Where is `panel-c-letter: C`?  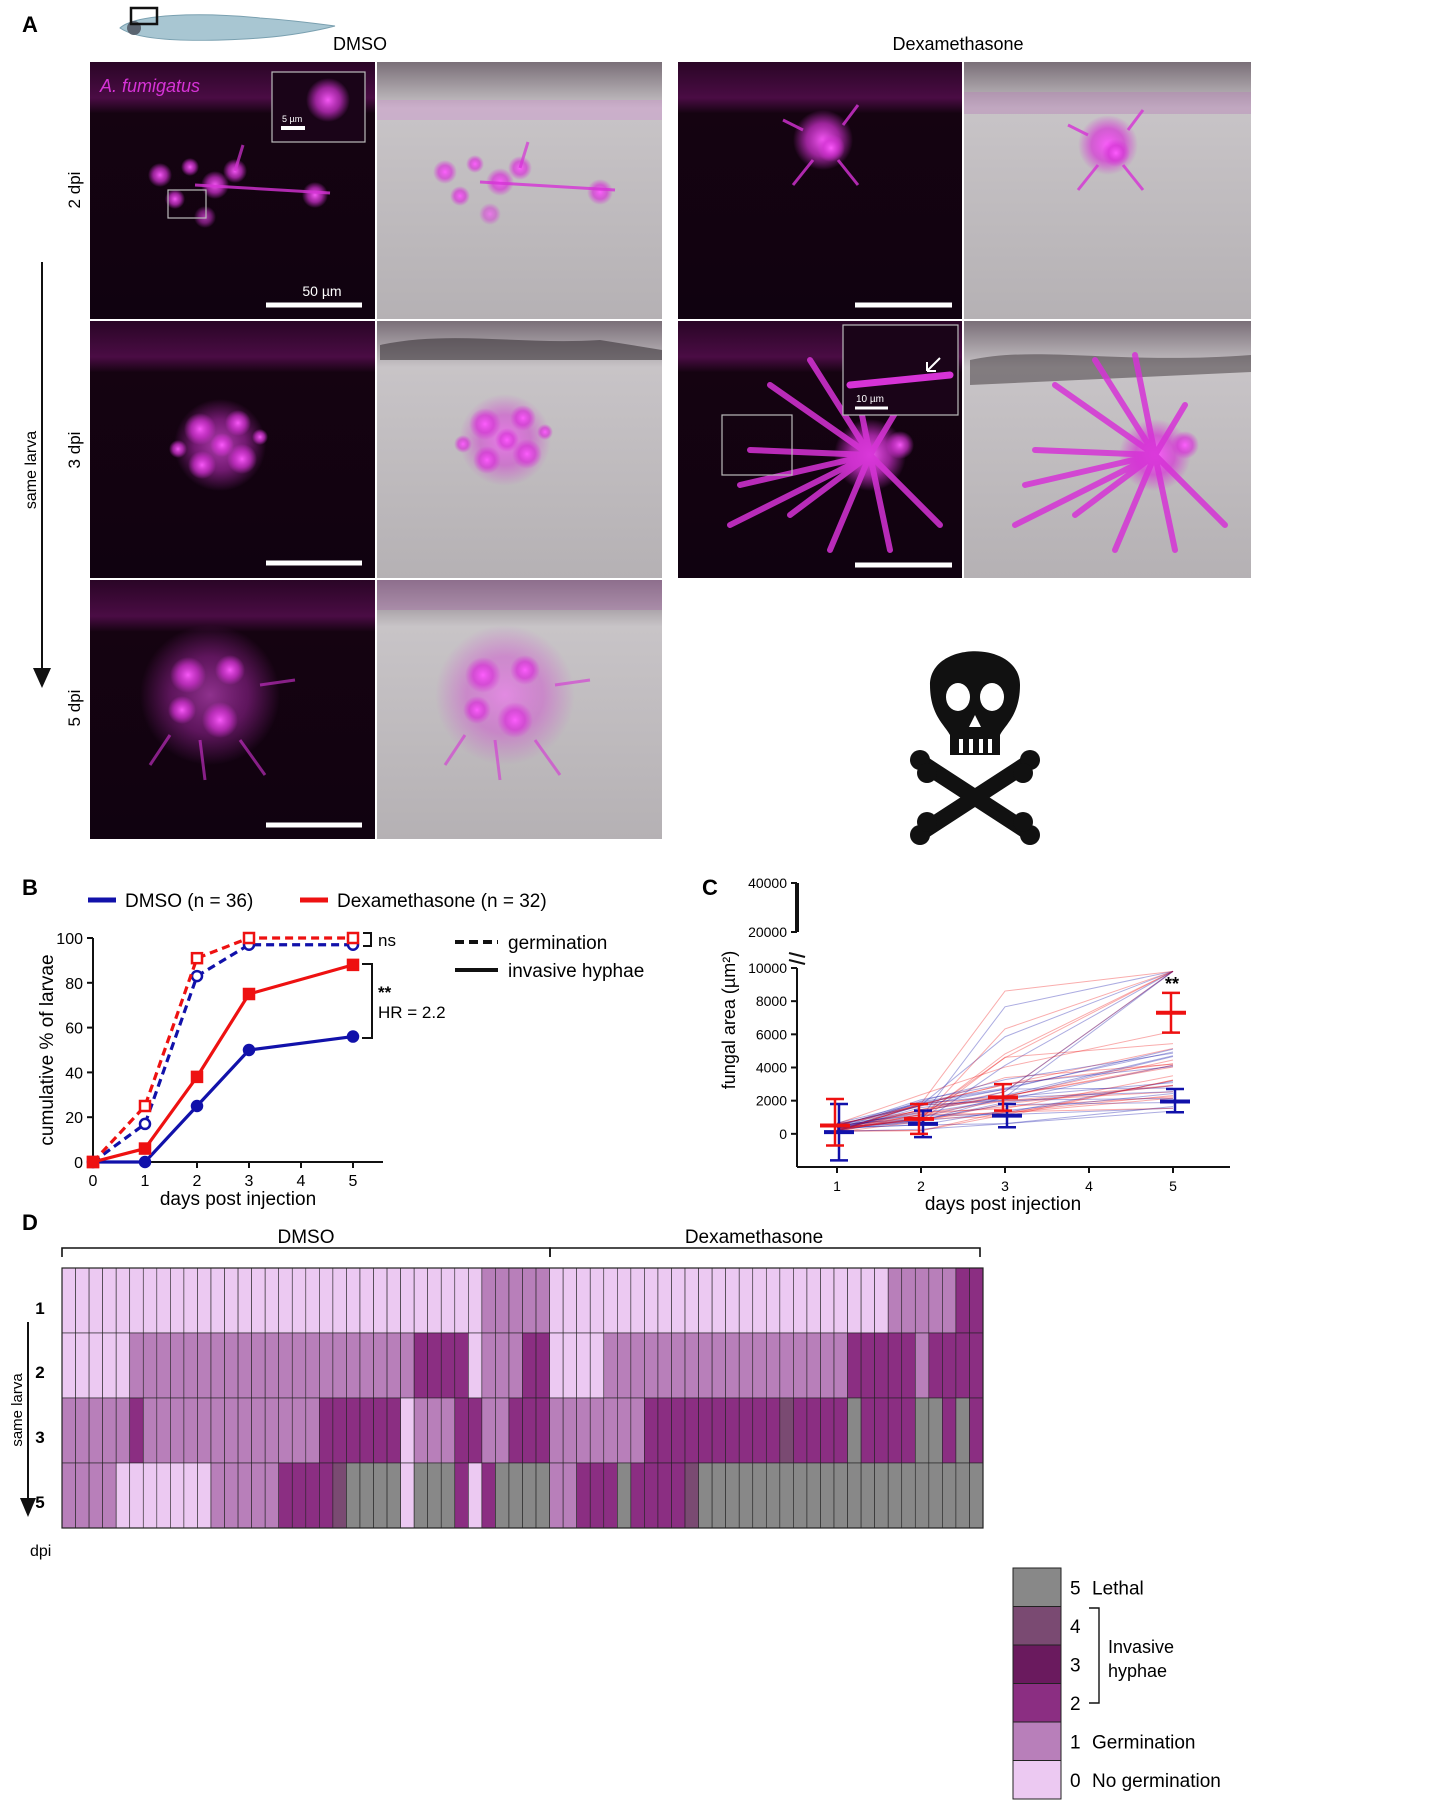
panel-c-letter: C is located at coordinates (710, 887).